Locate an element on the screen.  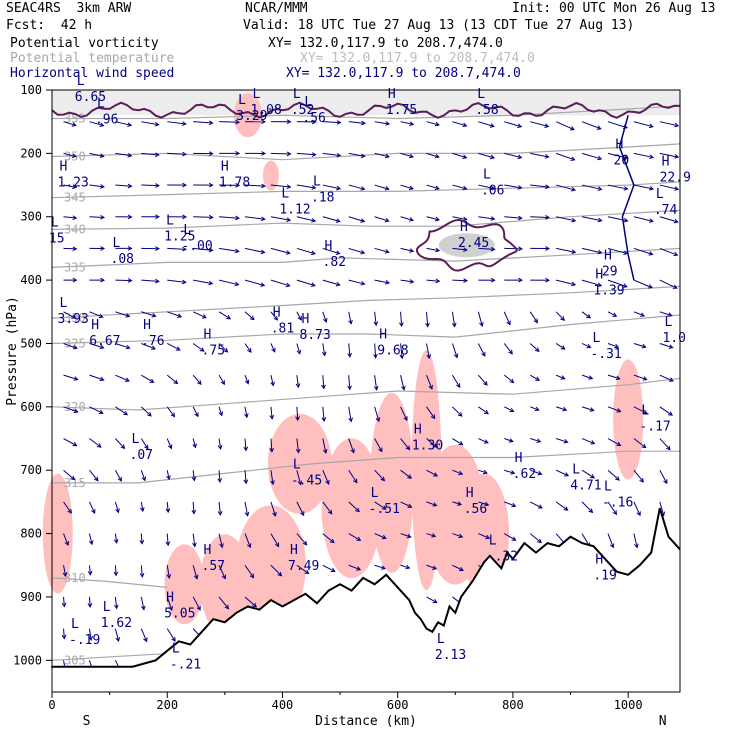
extremum-value: 29 is located at coordinates (610, 271).